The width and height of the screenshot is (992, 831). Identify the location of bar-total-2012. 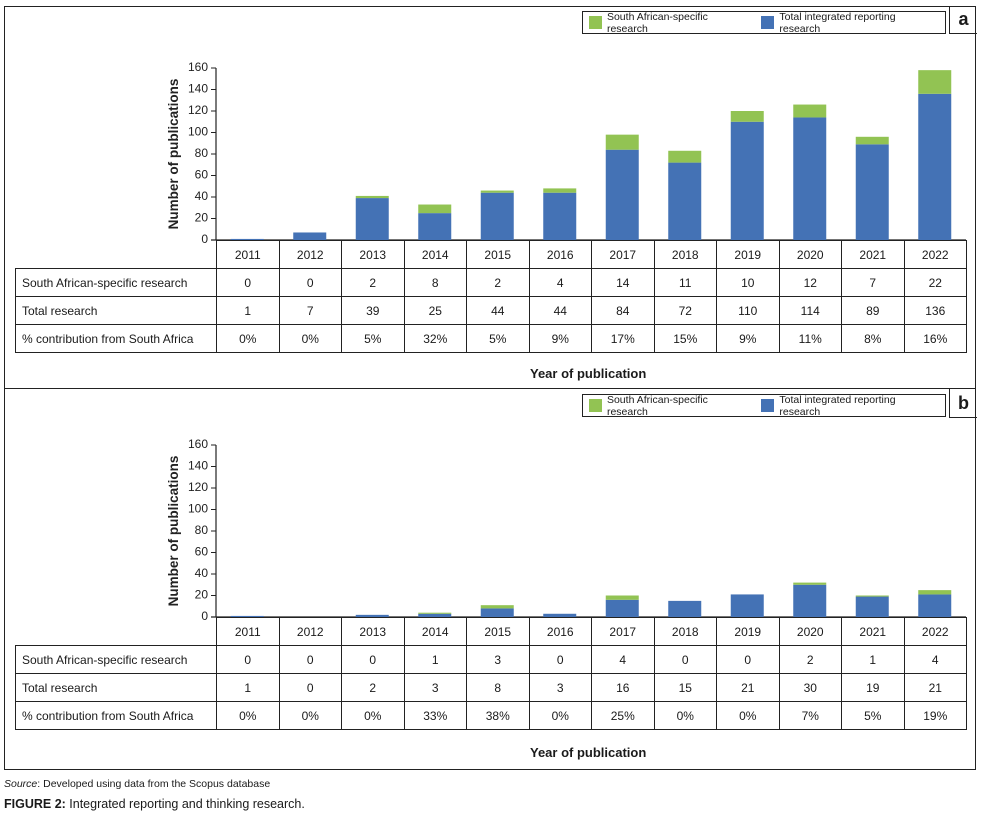
(310, 236).